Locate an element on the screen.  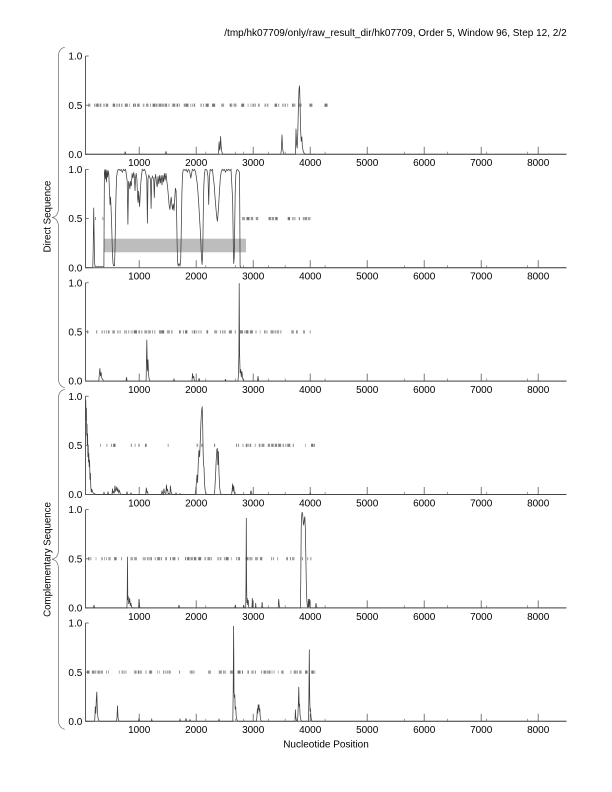
svg-text: Nucleotide Position is located at coordinates (326, 745).